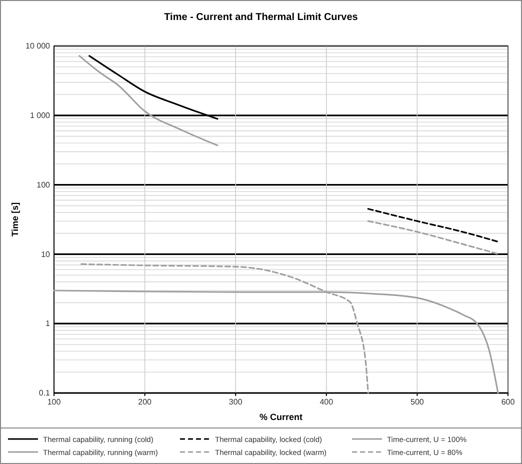 The image size is (522, 464). Describe the element at coordinates (235, 402) in the screenshot. I see `x-tick-label: 300` at that location.